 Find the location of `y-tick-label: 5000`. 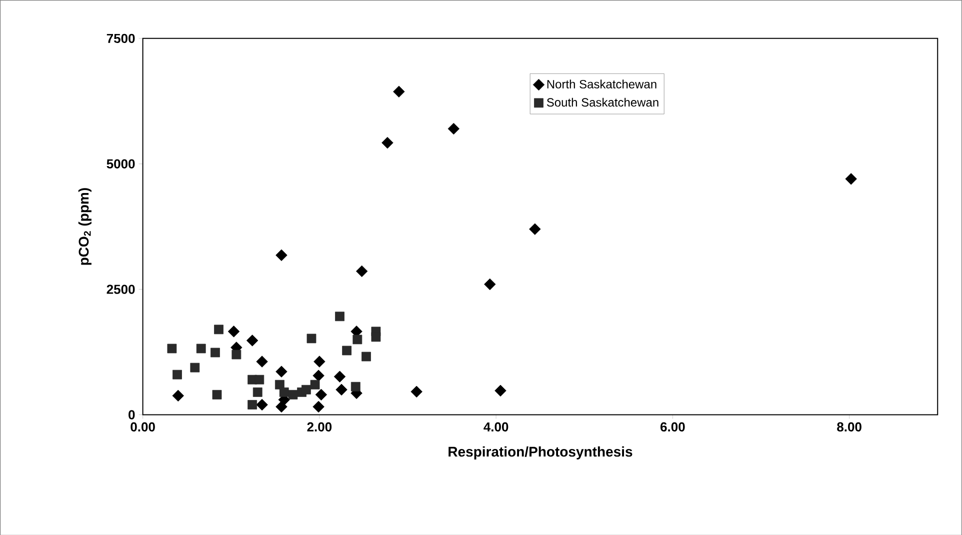

y-tick-label: 5000 is located at coordinates (120, 163).